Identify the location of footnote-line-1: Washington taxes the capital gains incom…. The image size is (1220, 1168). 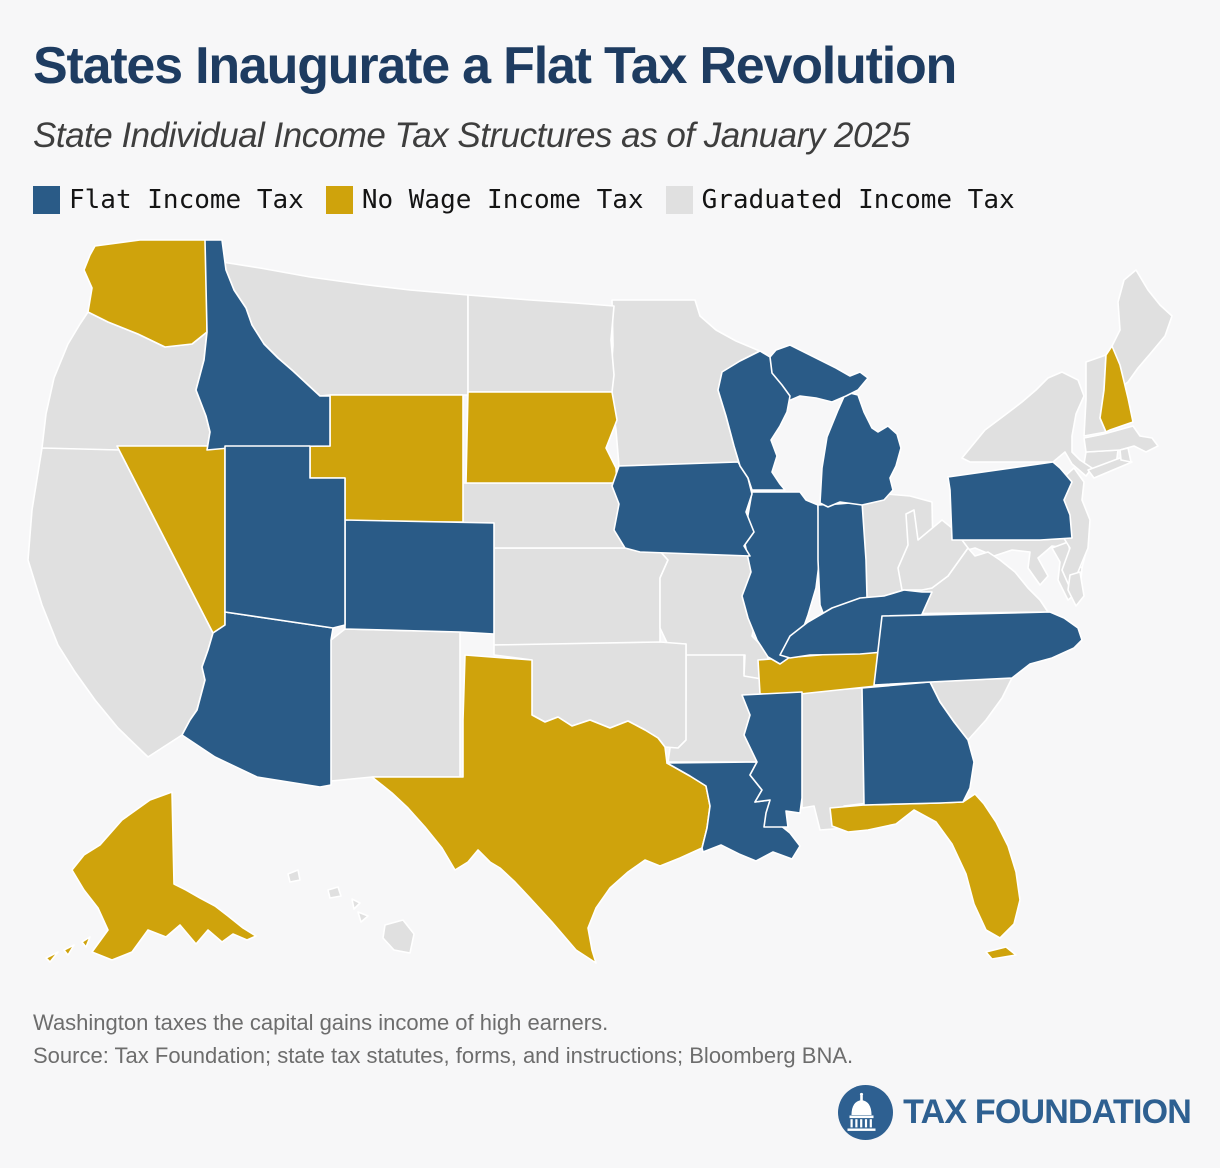
(321, 1022).